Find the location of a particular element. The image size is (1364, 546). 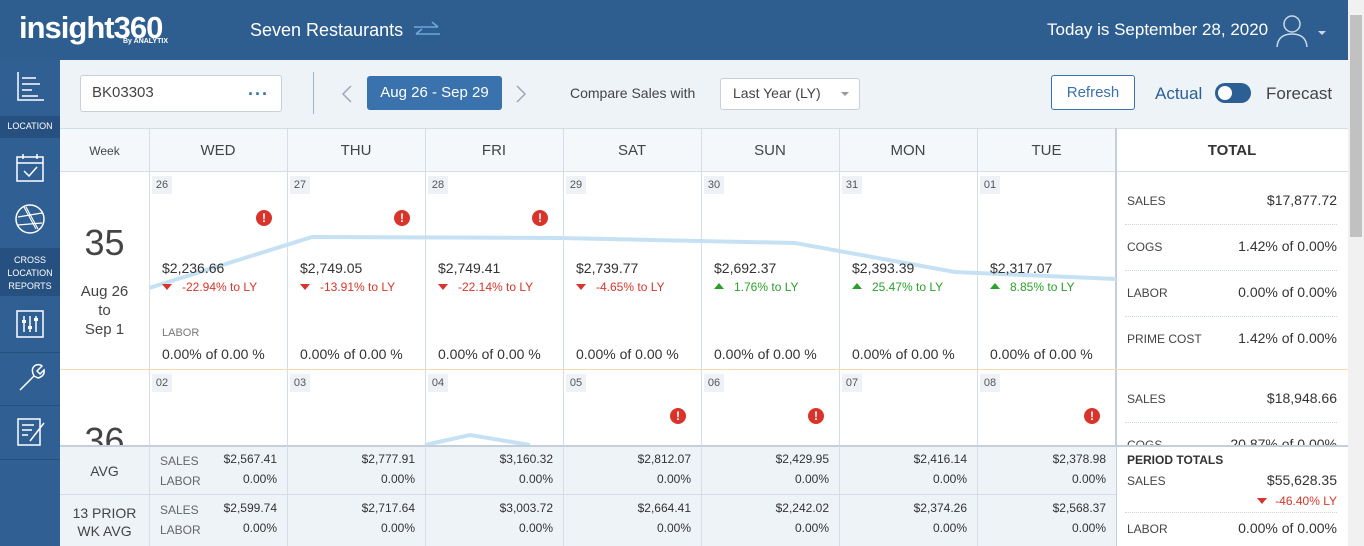

summary-sales: $3,003.72 is located at coordinates (526, 508).